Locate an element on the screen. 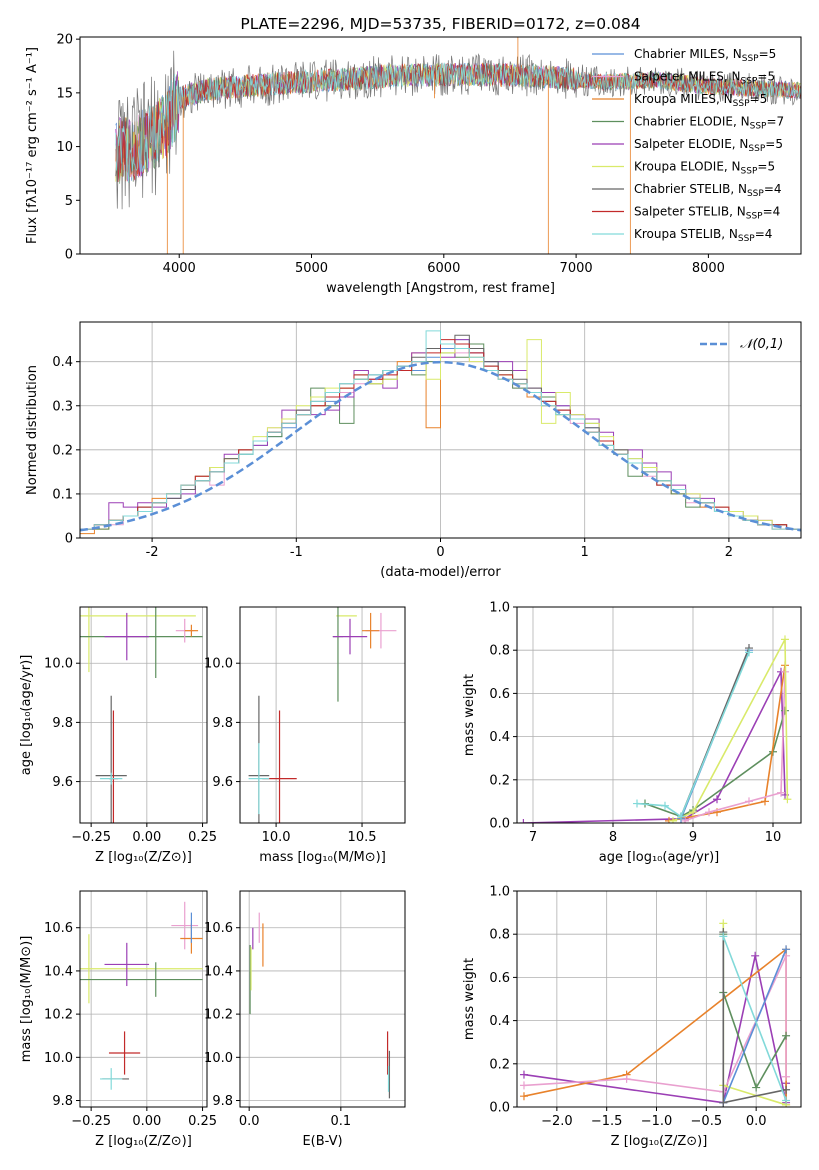  x-tick-label: 1 is located at coordinates (585, 552).